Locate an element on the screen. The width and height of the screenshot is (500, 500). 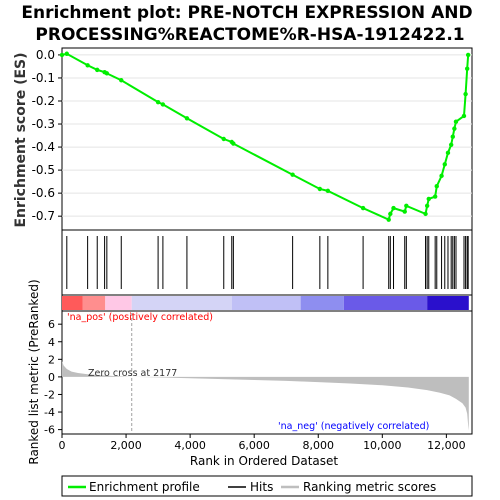
x-tick-label: 10,000 is located at coordinates (382, 445).